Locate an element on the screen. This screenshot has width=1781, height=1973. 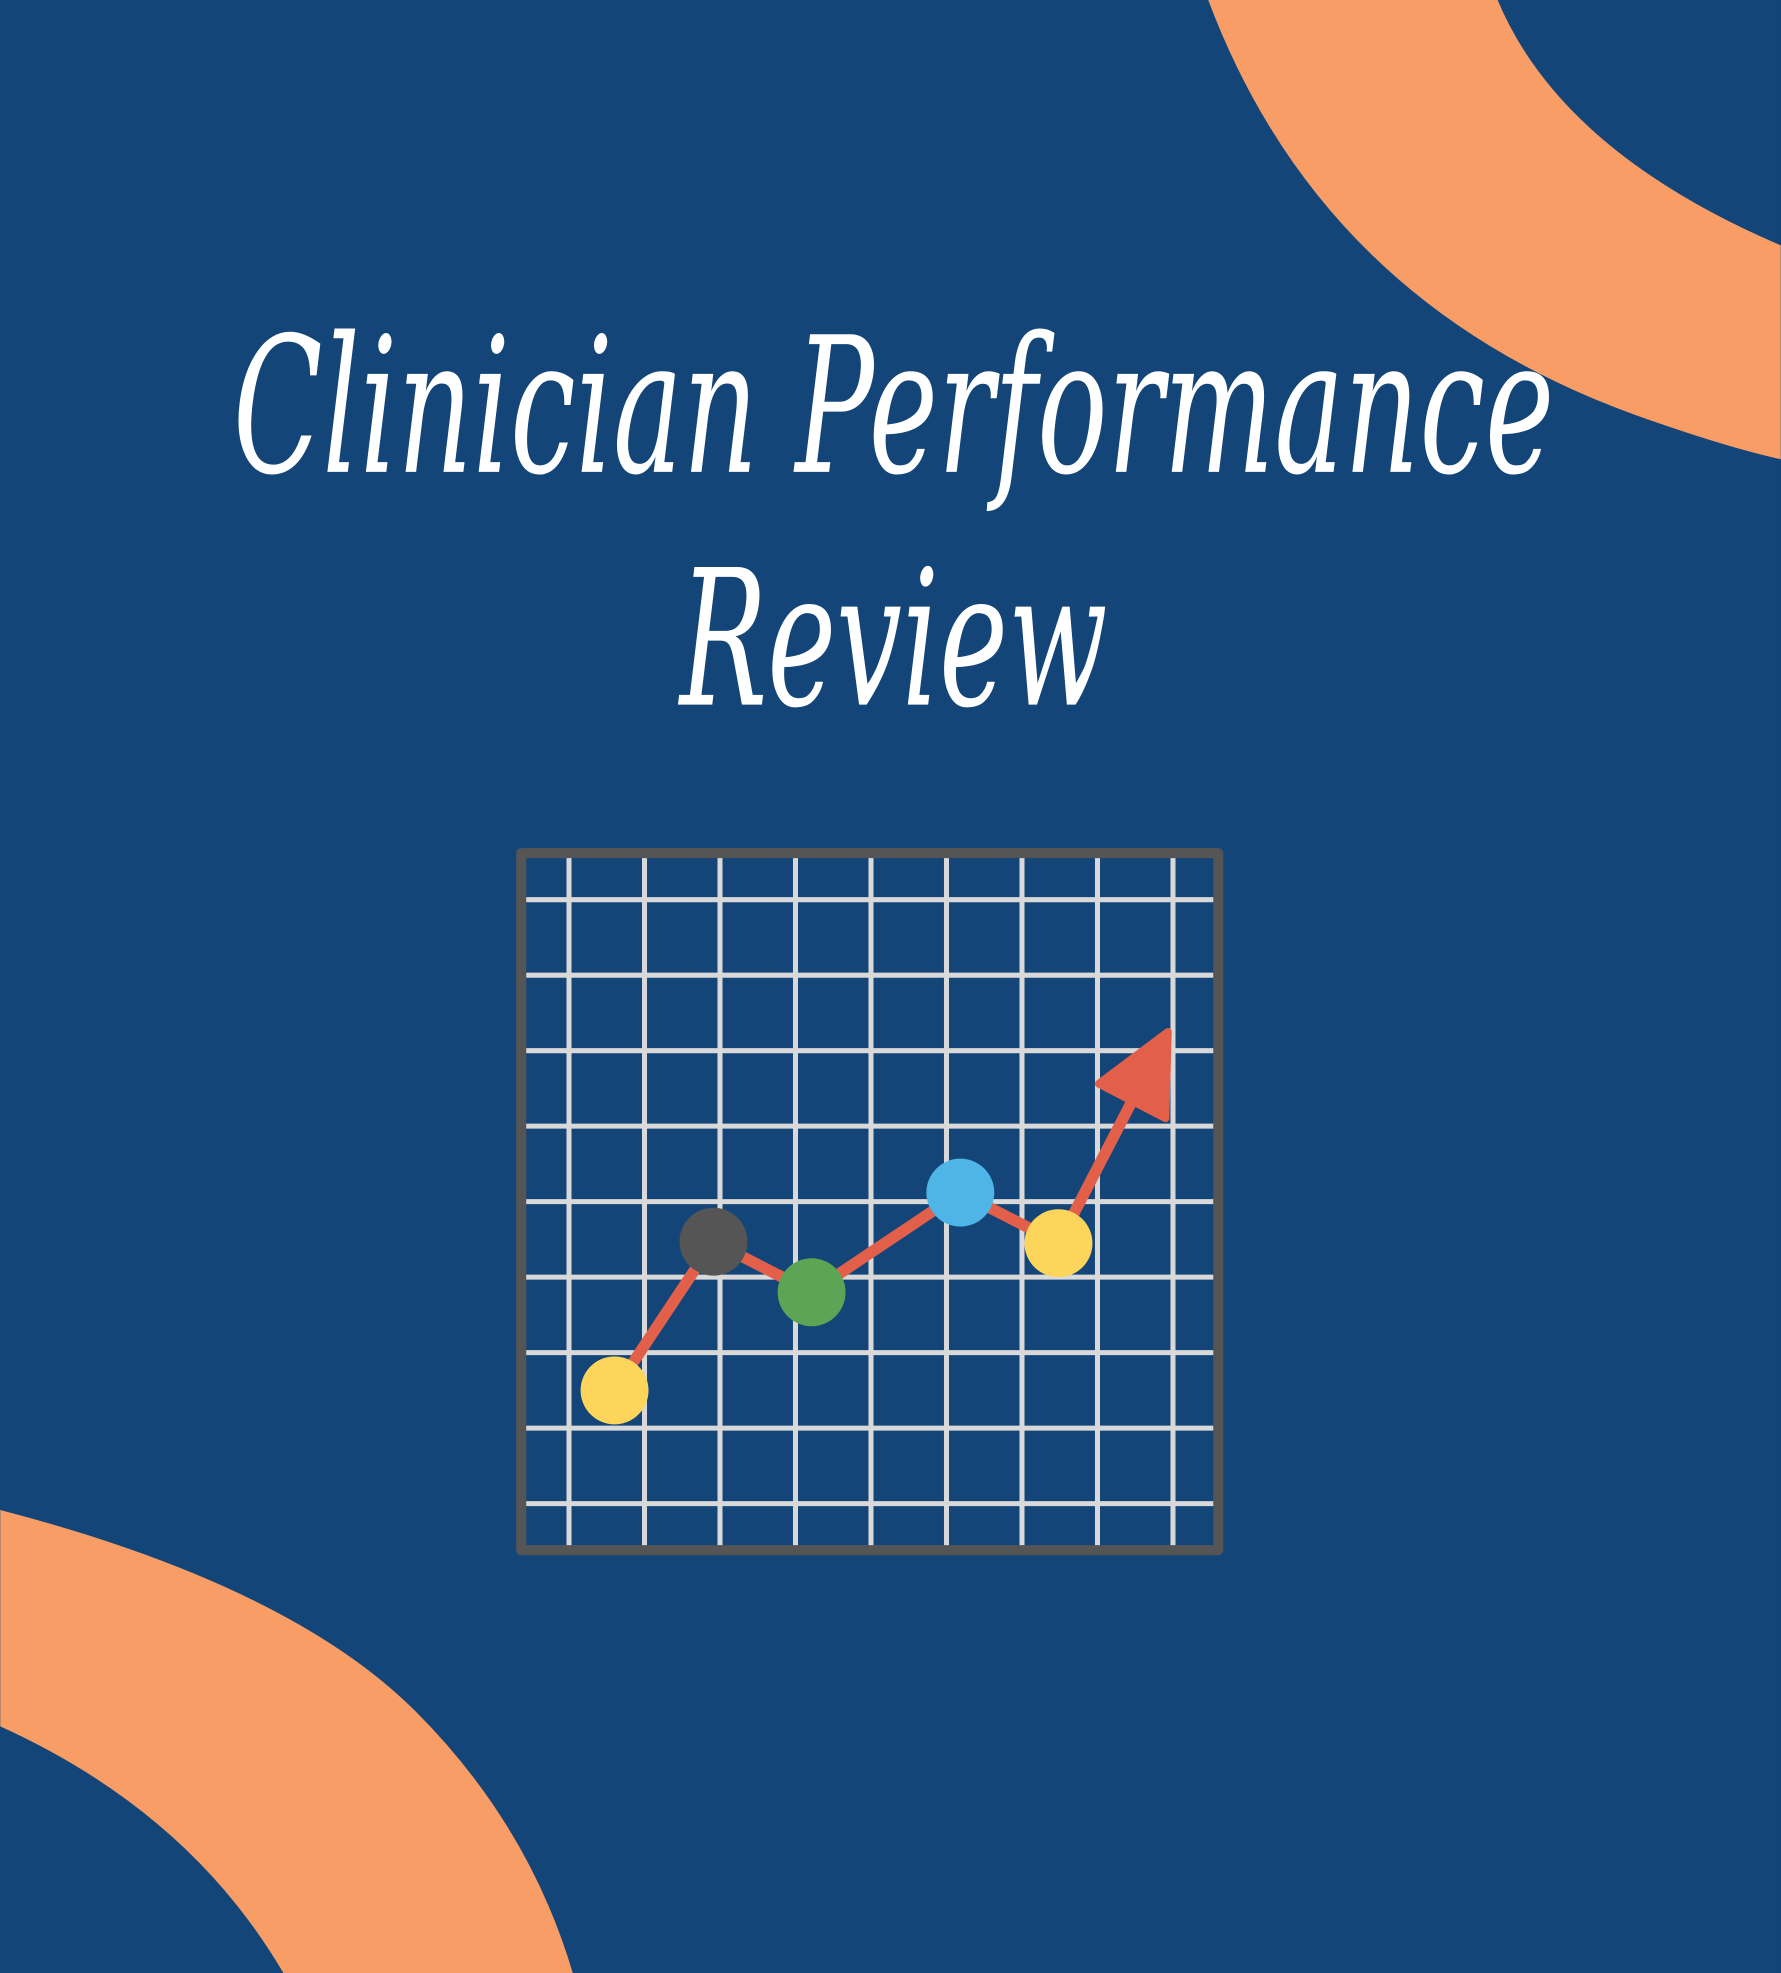
title-line-1: Clinician Performance is located at coordinates (893, 407).